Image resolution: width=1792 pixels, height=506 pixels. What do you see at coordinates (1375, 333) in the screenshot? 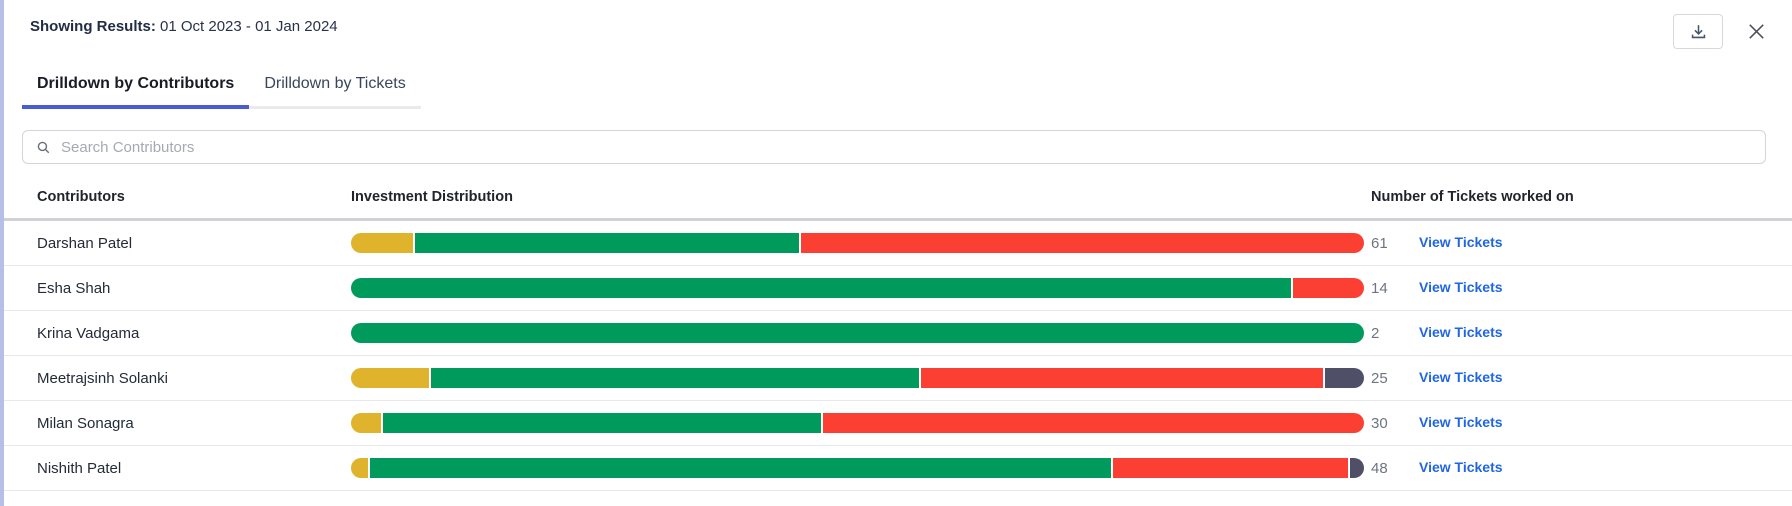
I see `ticket-count: 2` at bounding box center [1375, 333].